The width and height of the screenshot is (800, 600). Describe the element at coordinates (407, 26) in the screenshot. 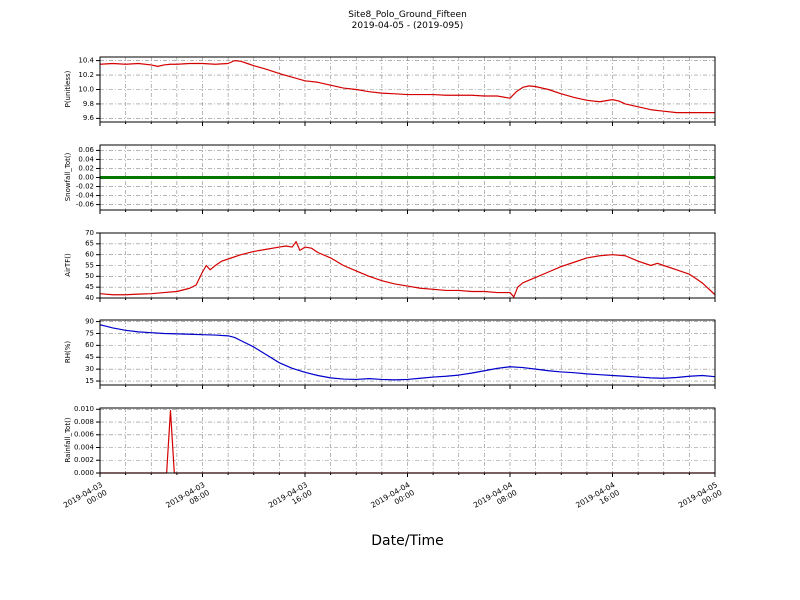

I see `figure-subtitle: 2019-04-05 - (2019-095)` at that location.